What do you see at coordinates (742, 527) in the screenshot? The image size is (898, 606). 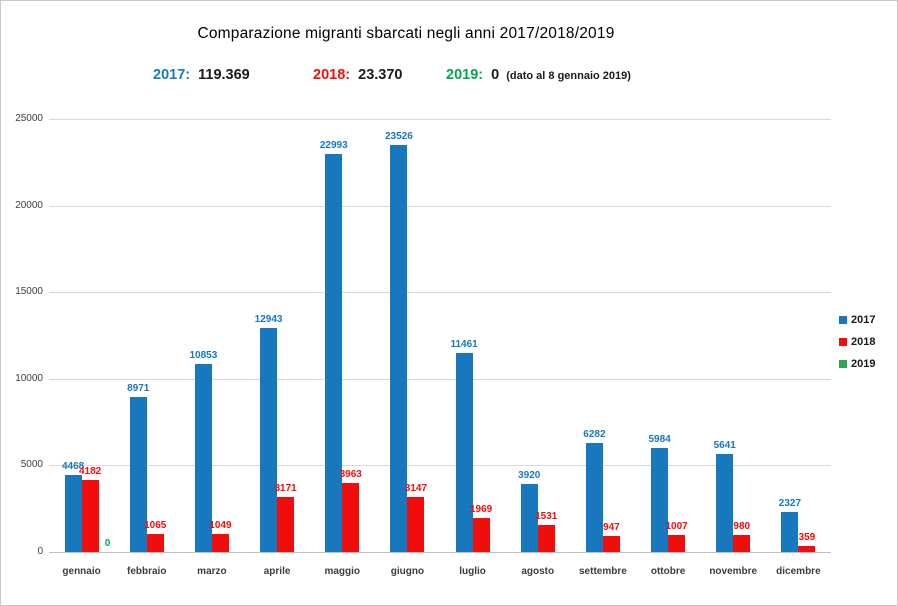 I see `bar-label-2018-novembre: 980` at bounding box center [742, 527].